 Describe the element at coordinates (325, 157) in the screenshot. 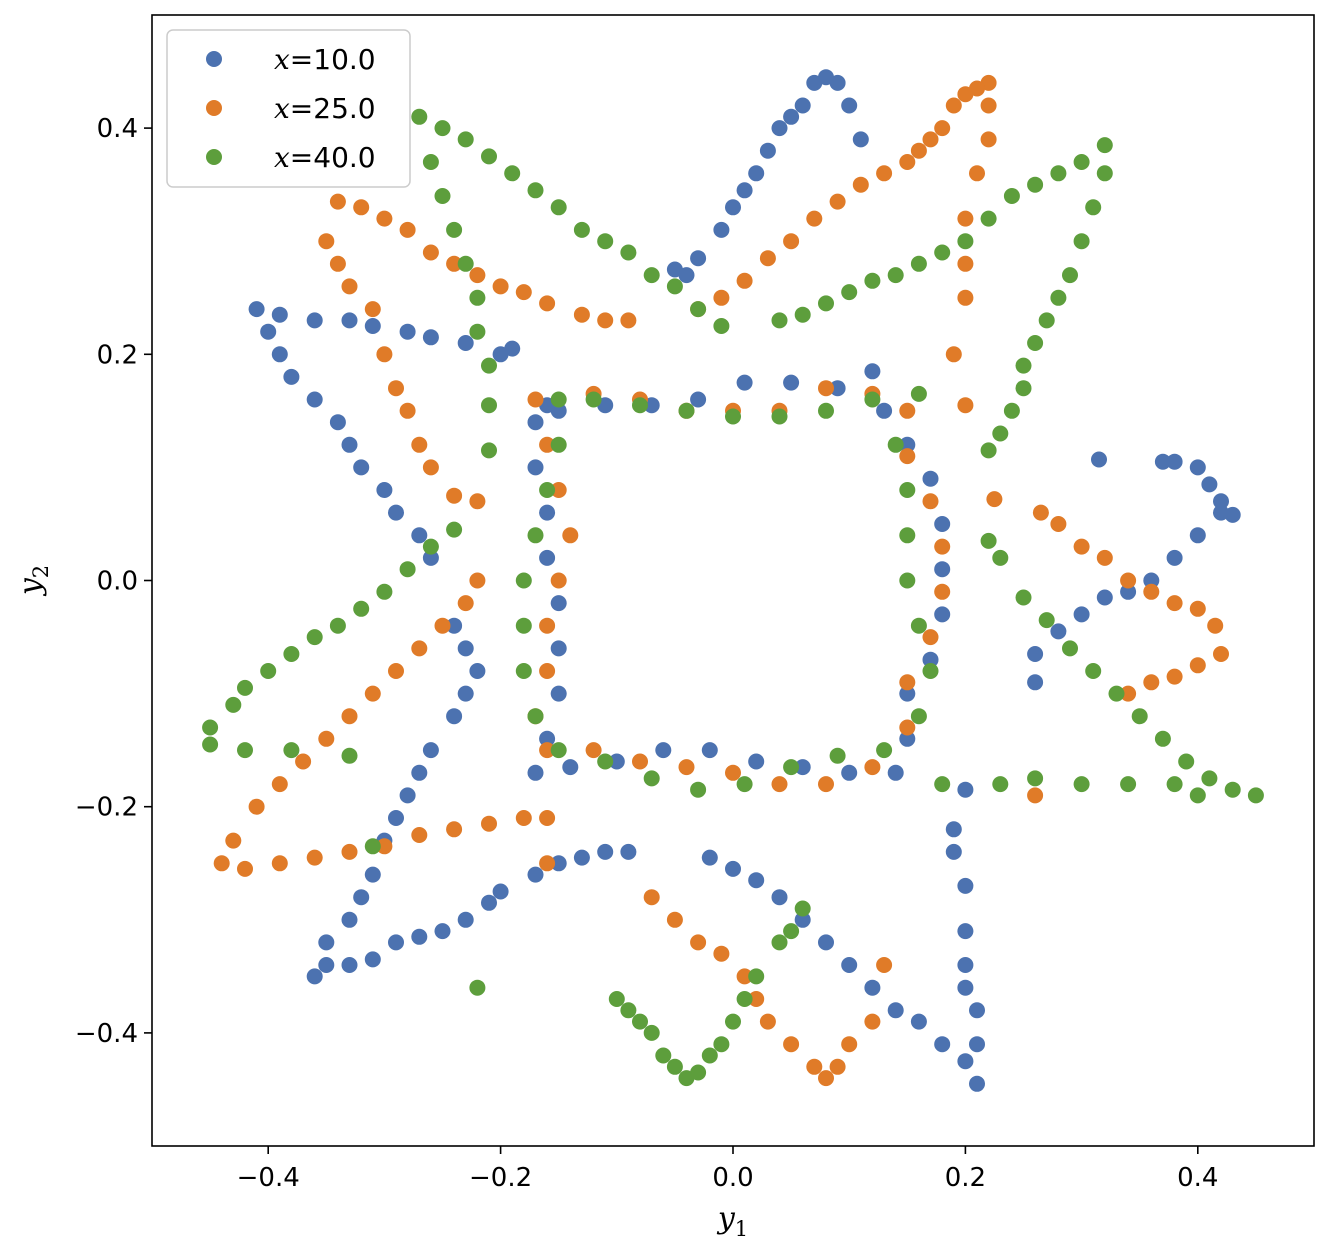

I see `legend-label: x=40.0` at that location.